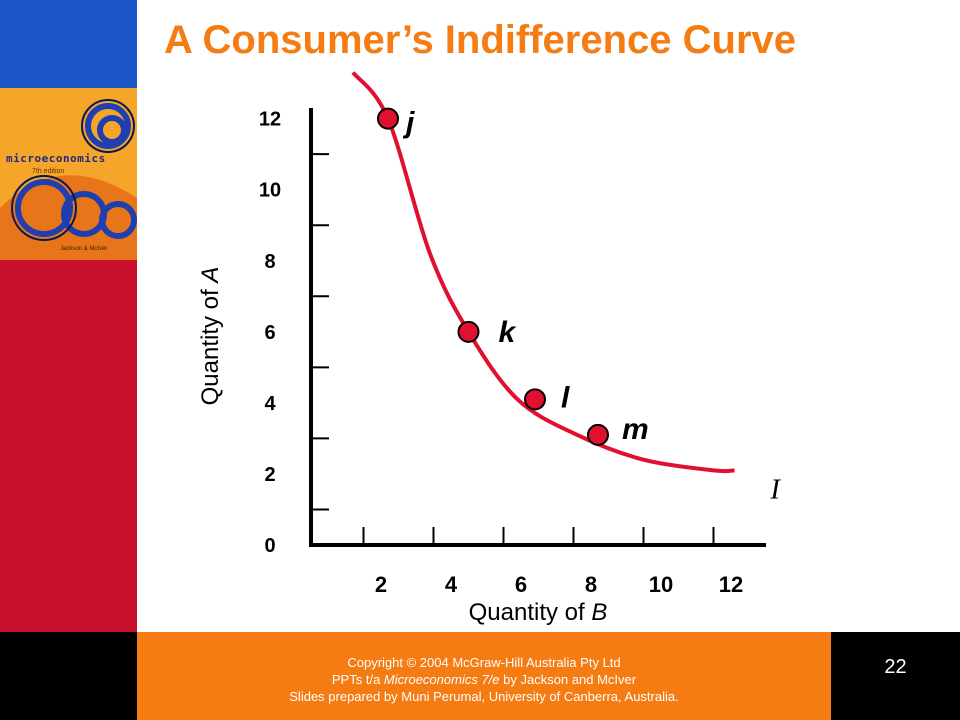  I want to click on y-tick-label: 8, so click(269, 262).